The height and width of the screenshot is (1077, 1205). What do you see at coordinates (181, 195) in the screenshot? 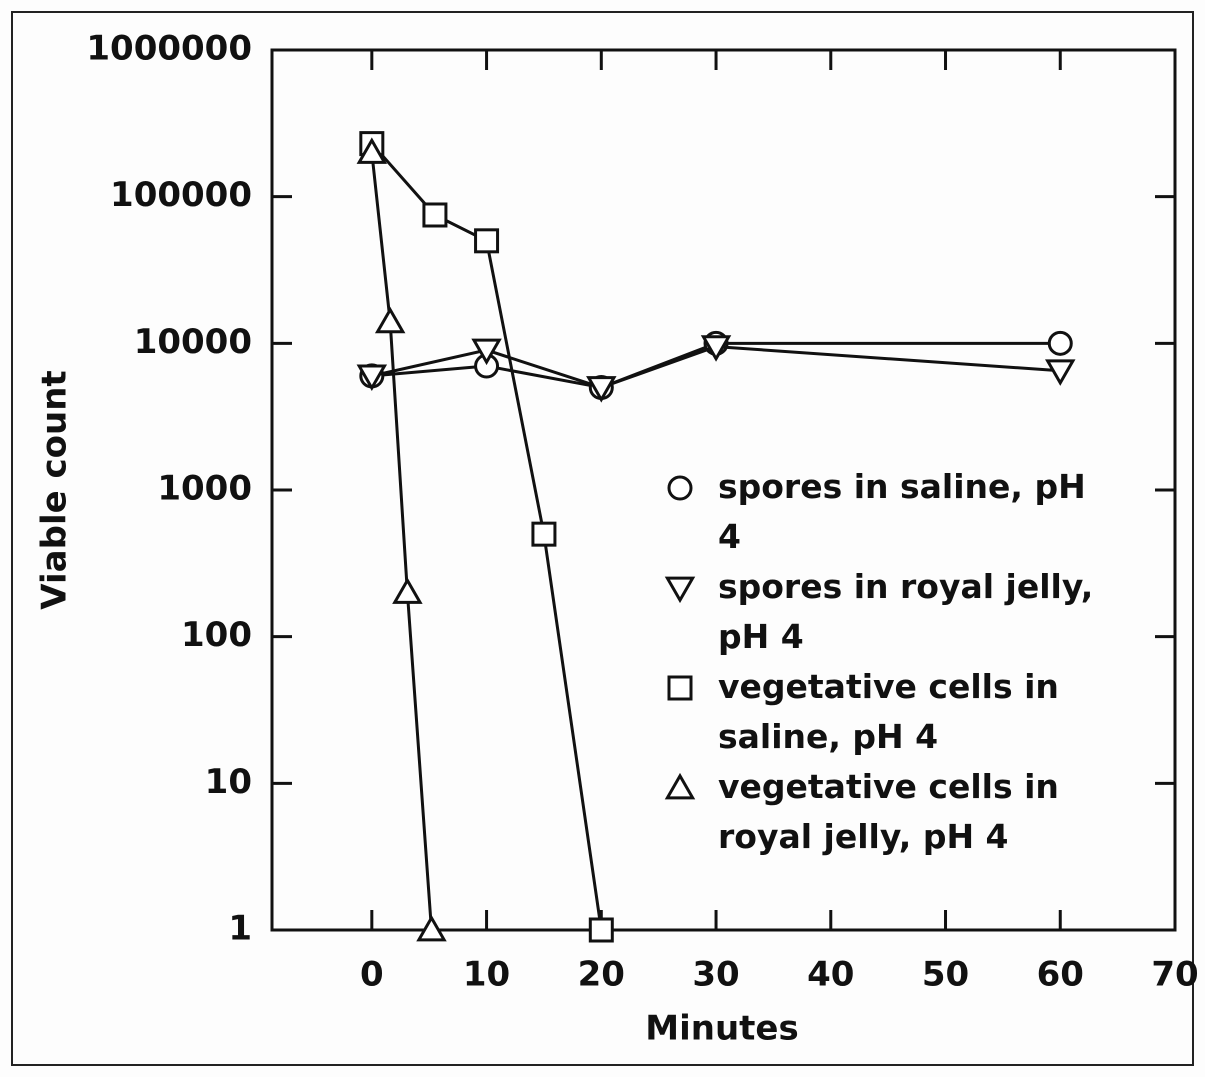
I see `y-tick-label: 100000` at bounding box center [181, 195].